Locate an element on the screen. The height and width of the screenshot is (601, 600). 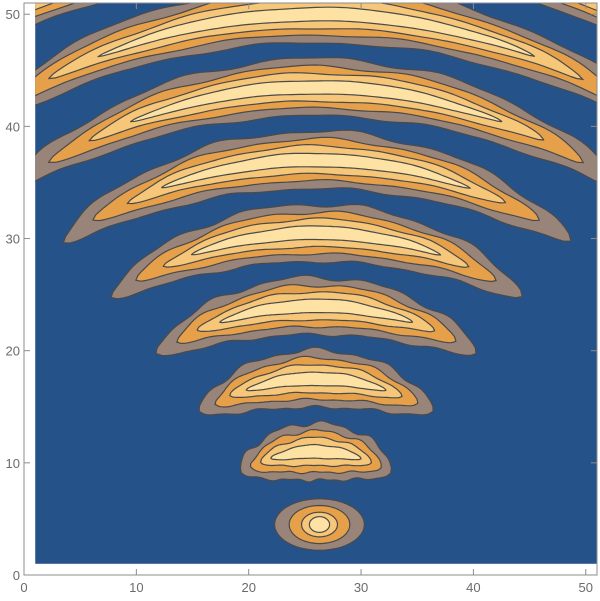
y-tick-label: 20 is located at coordinates (13, 351).